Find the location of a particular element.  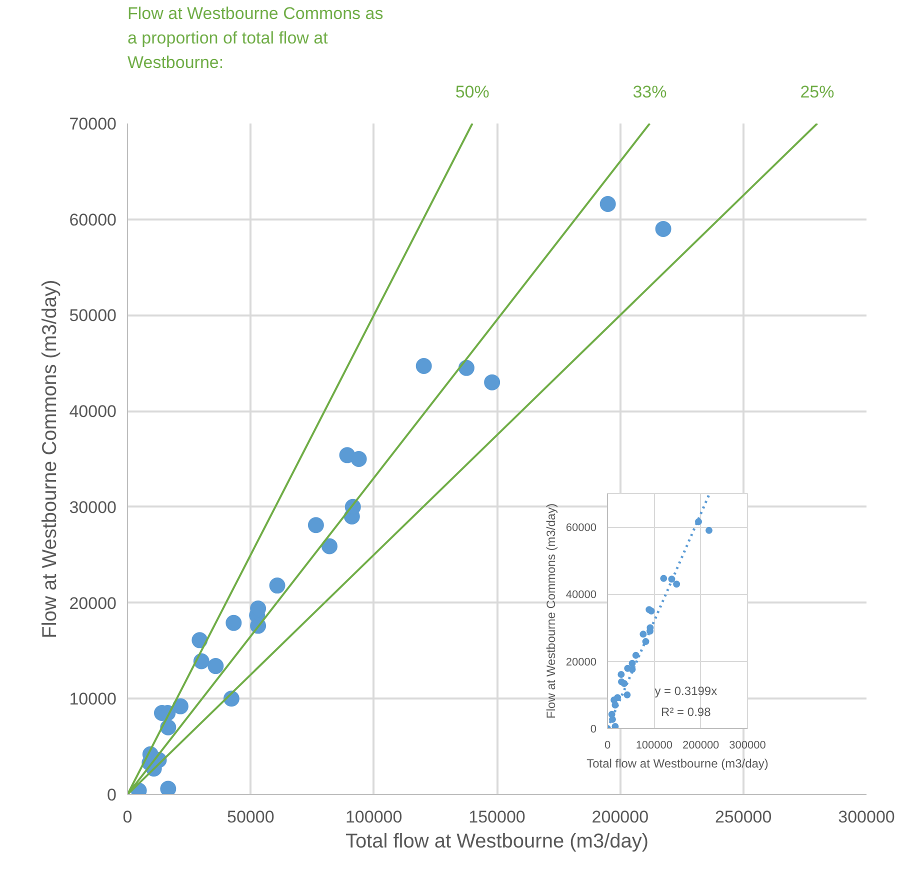

y-tick-label: 50000 is located at coordinates (93, 316).